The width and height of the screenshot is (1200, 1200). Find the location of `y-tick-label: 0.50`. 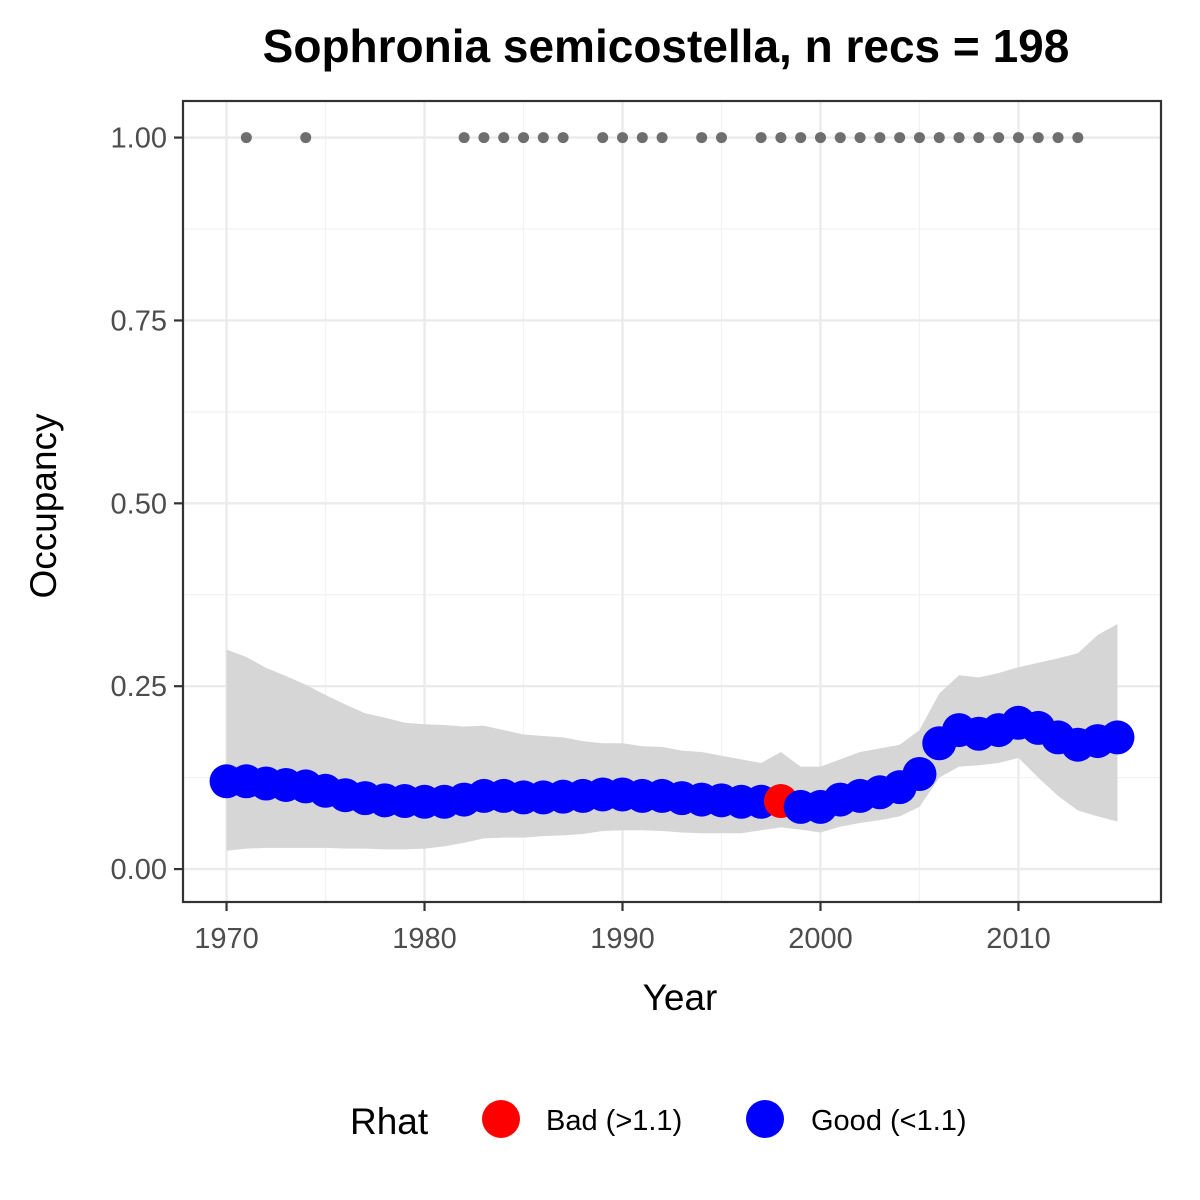

y-tick-label: 0.50 is located at coordinates (139, 504).